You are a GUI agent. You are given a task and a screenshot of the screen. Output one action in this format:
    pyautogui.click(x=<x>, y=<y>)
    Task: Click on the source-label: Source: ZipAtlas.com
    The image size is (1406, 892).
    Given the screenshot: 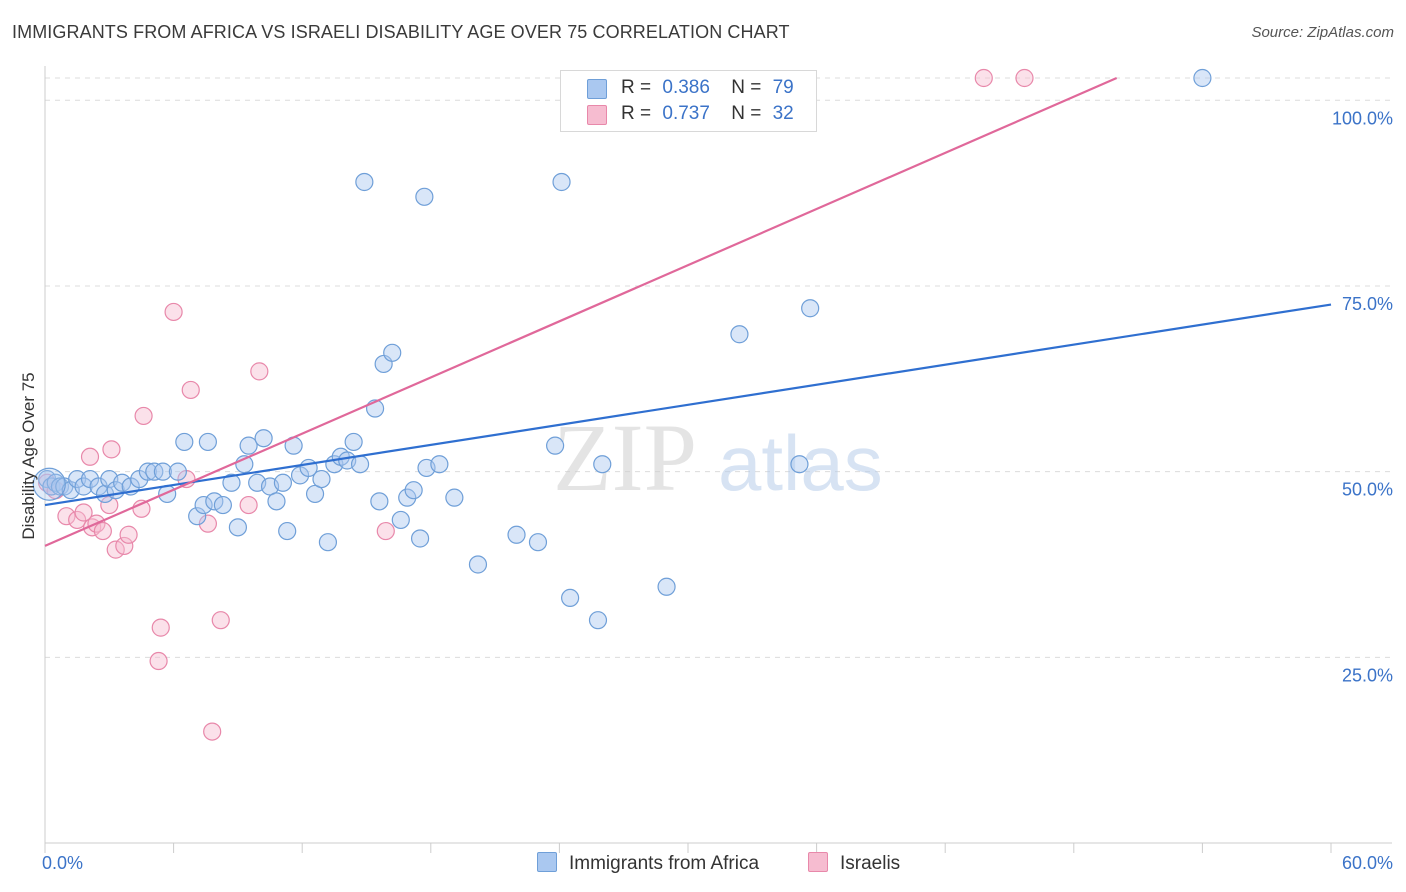 What is the action you would take?
    pyautogui.click(x=1322, y=32)
    